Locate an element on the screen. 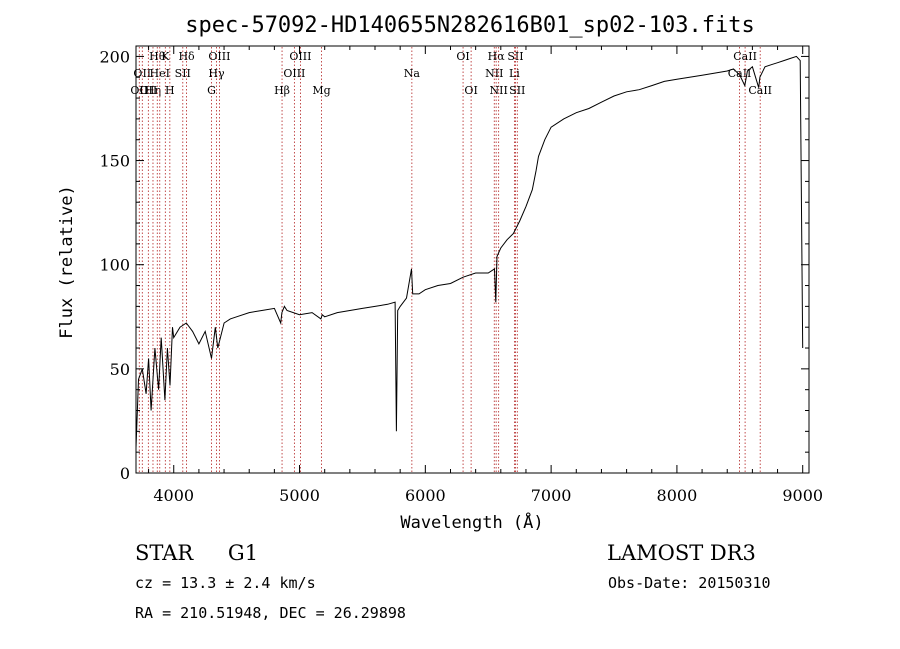 The height and width of the screenshot is (649, 900). x-tick-label: 5000 is located at coordinates (299, 495).